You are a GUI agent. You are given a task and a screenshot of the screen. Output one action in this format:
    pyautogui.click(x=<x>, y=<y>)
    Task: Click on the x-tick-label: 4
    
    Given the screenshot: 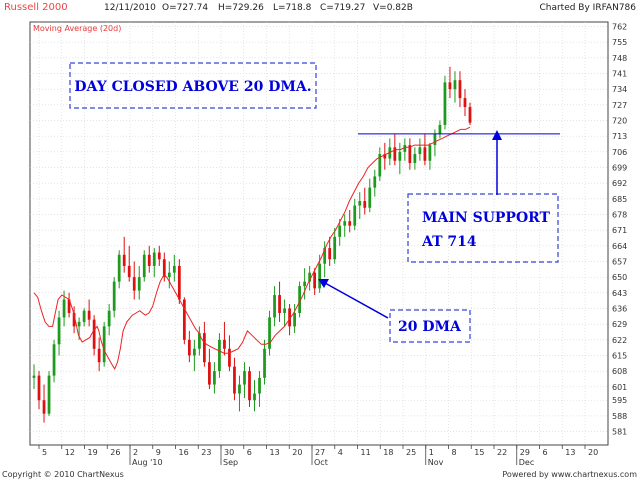 What is the action you would take?
    pyautogui.click(x=340, y=452)
    